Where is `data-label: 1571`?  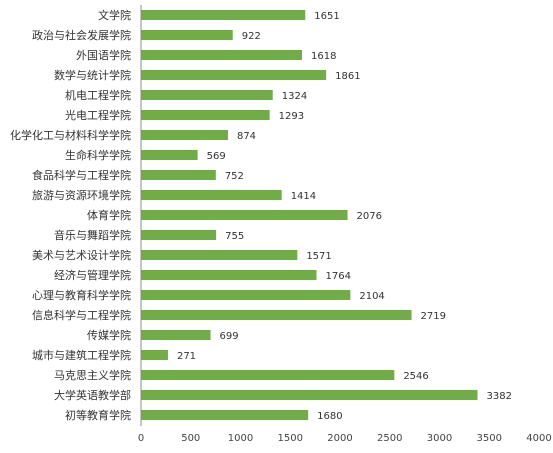
data-label: 1571 is located at coordinates (318, 256).